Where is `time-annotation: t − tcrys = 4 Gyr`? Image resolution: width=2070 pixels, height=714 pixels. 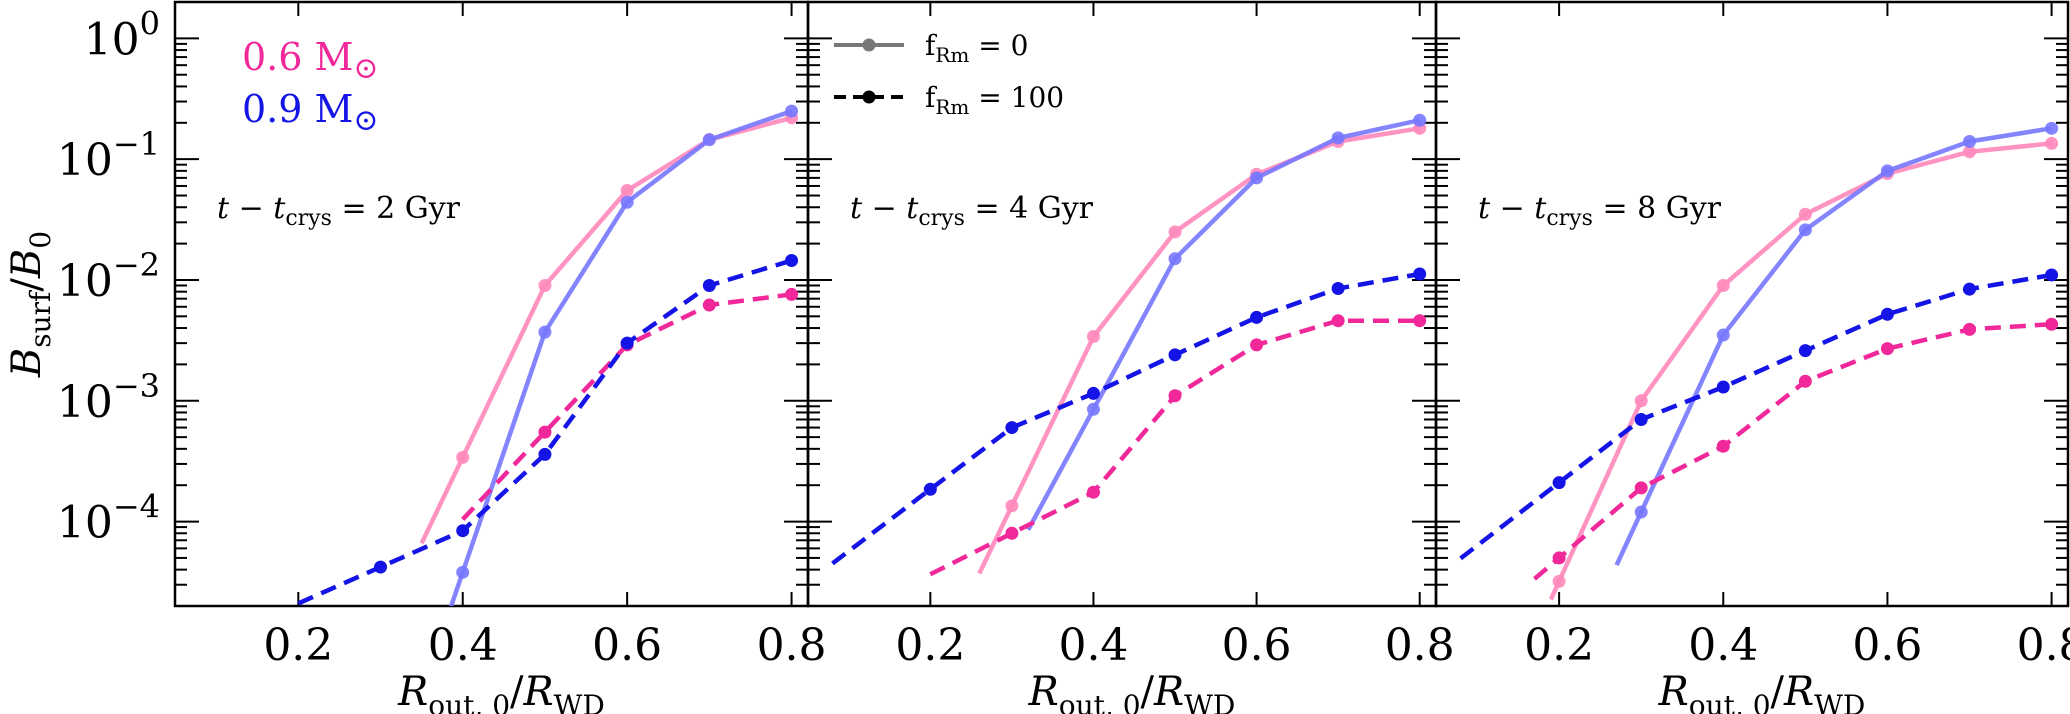 time-annotation: t − tcrys = 4 Gyr is located at coordinates (972, 211).